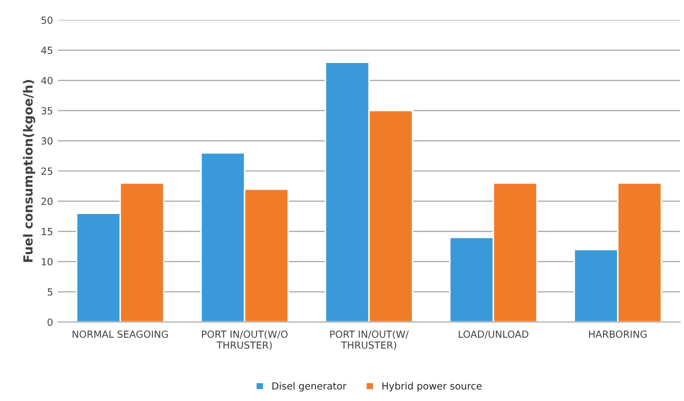 Image resolution: width=684 pixels, height=401 pixels. What do you see at coordinates (46, 80) in the screenshot?
I see `y-tick-label: 40` at bounding box center [46, 80].